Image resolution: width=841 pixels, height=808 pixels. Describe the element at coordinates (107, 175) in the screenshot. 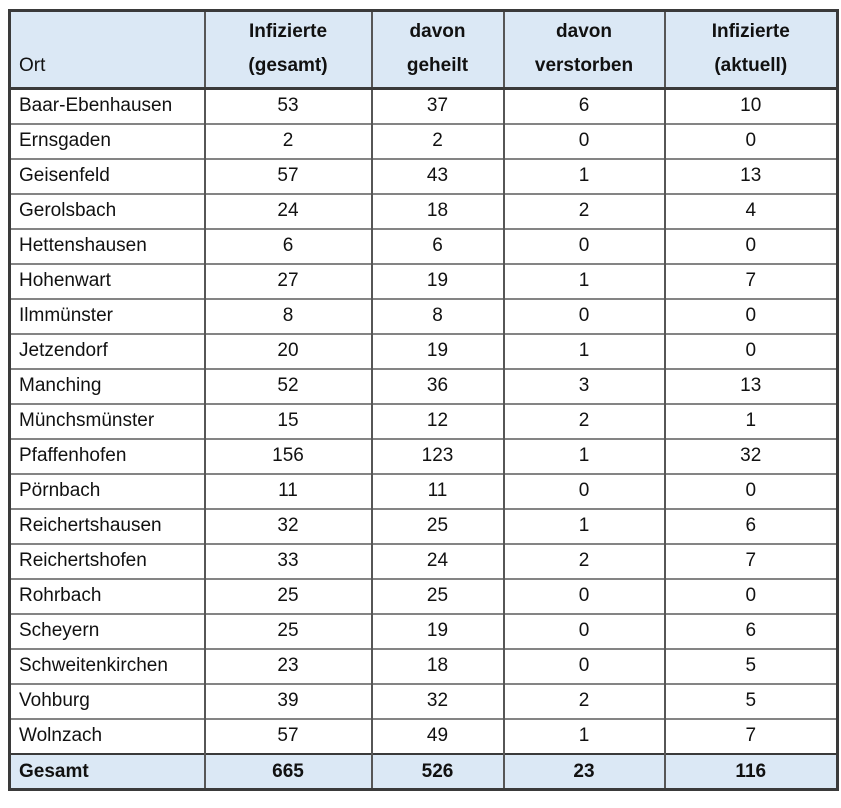

I see `cell-ort: Geisenfeld` at that location.